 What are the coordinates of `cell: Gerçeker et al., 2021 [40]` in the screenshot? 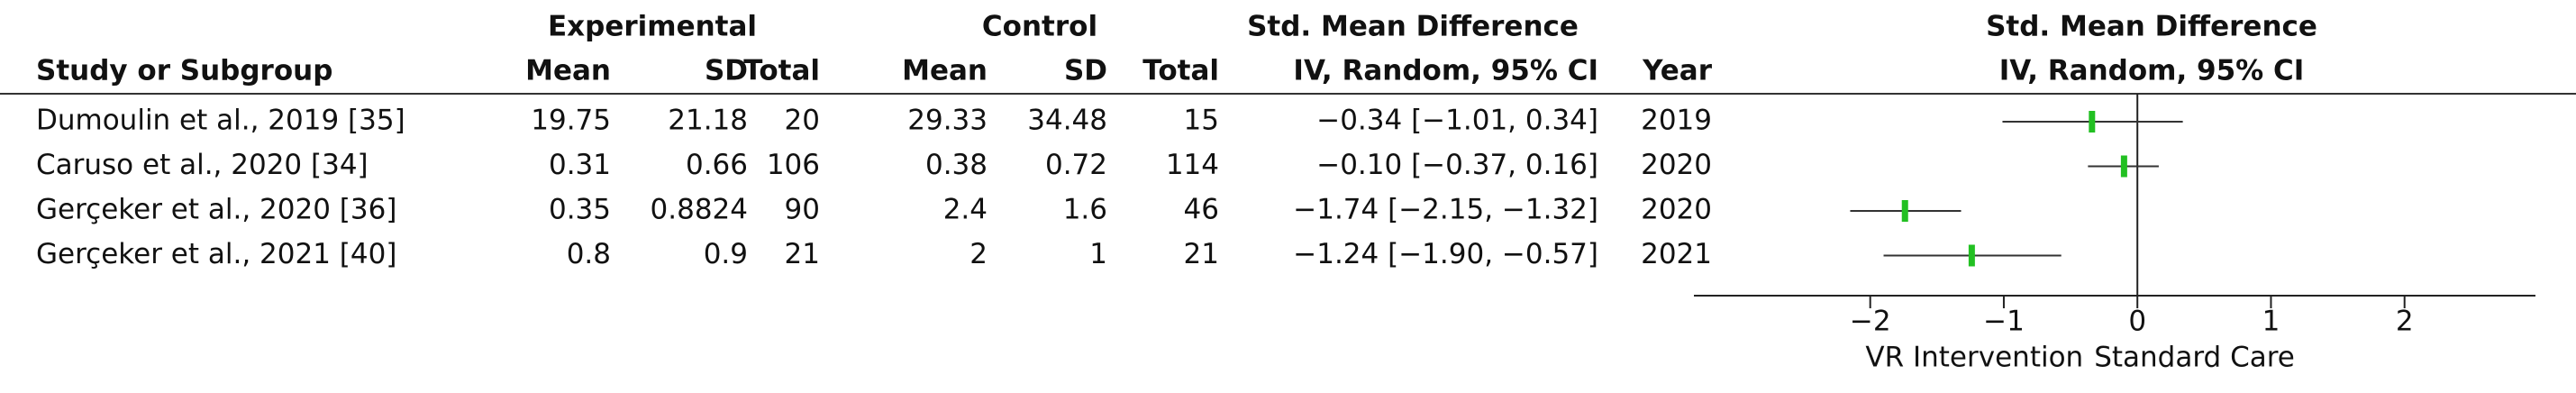 It's located at (216, 254).